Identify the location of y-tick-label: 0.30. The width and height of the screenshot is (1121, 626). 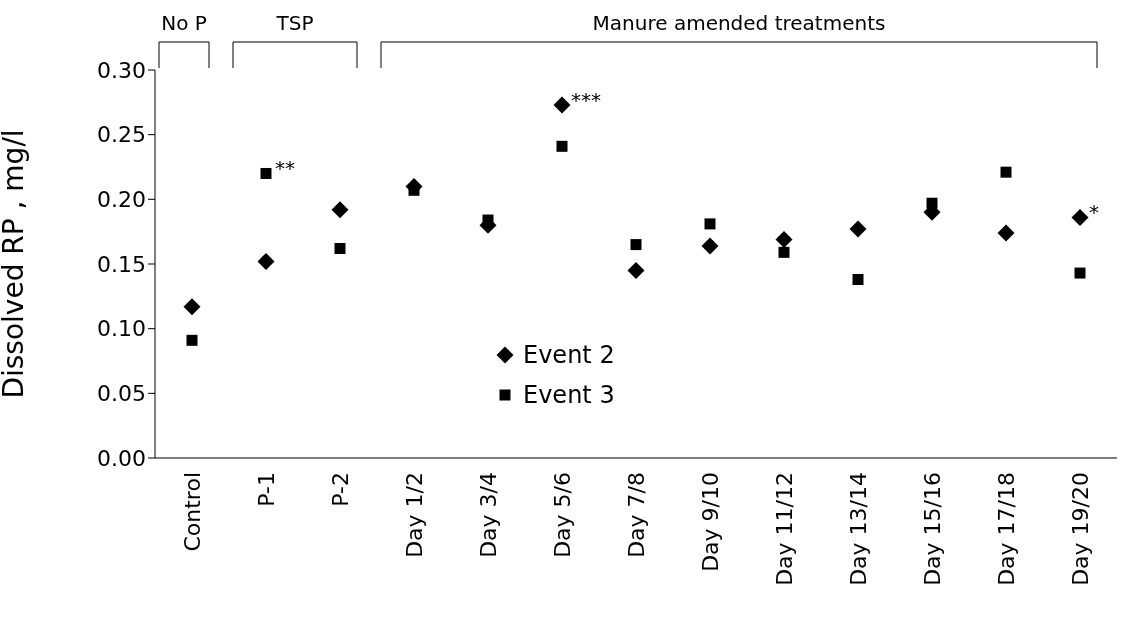
(121, 70).